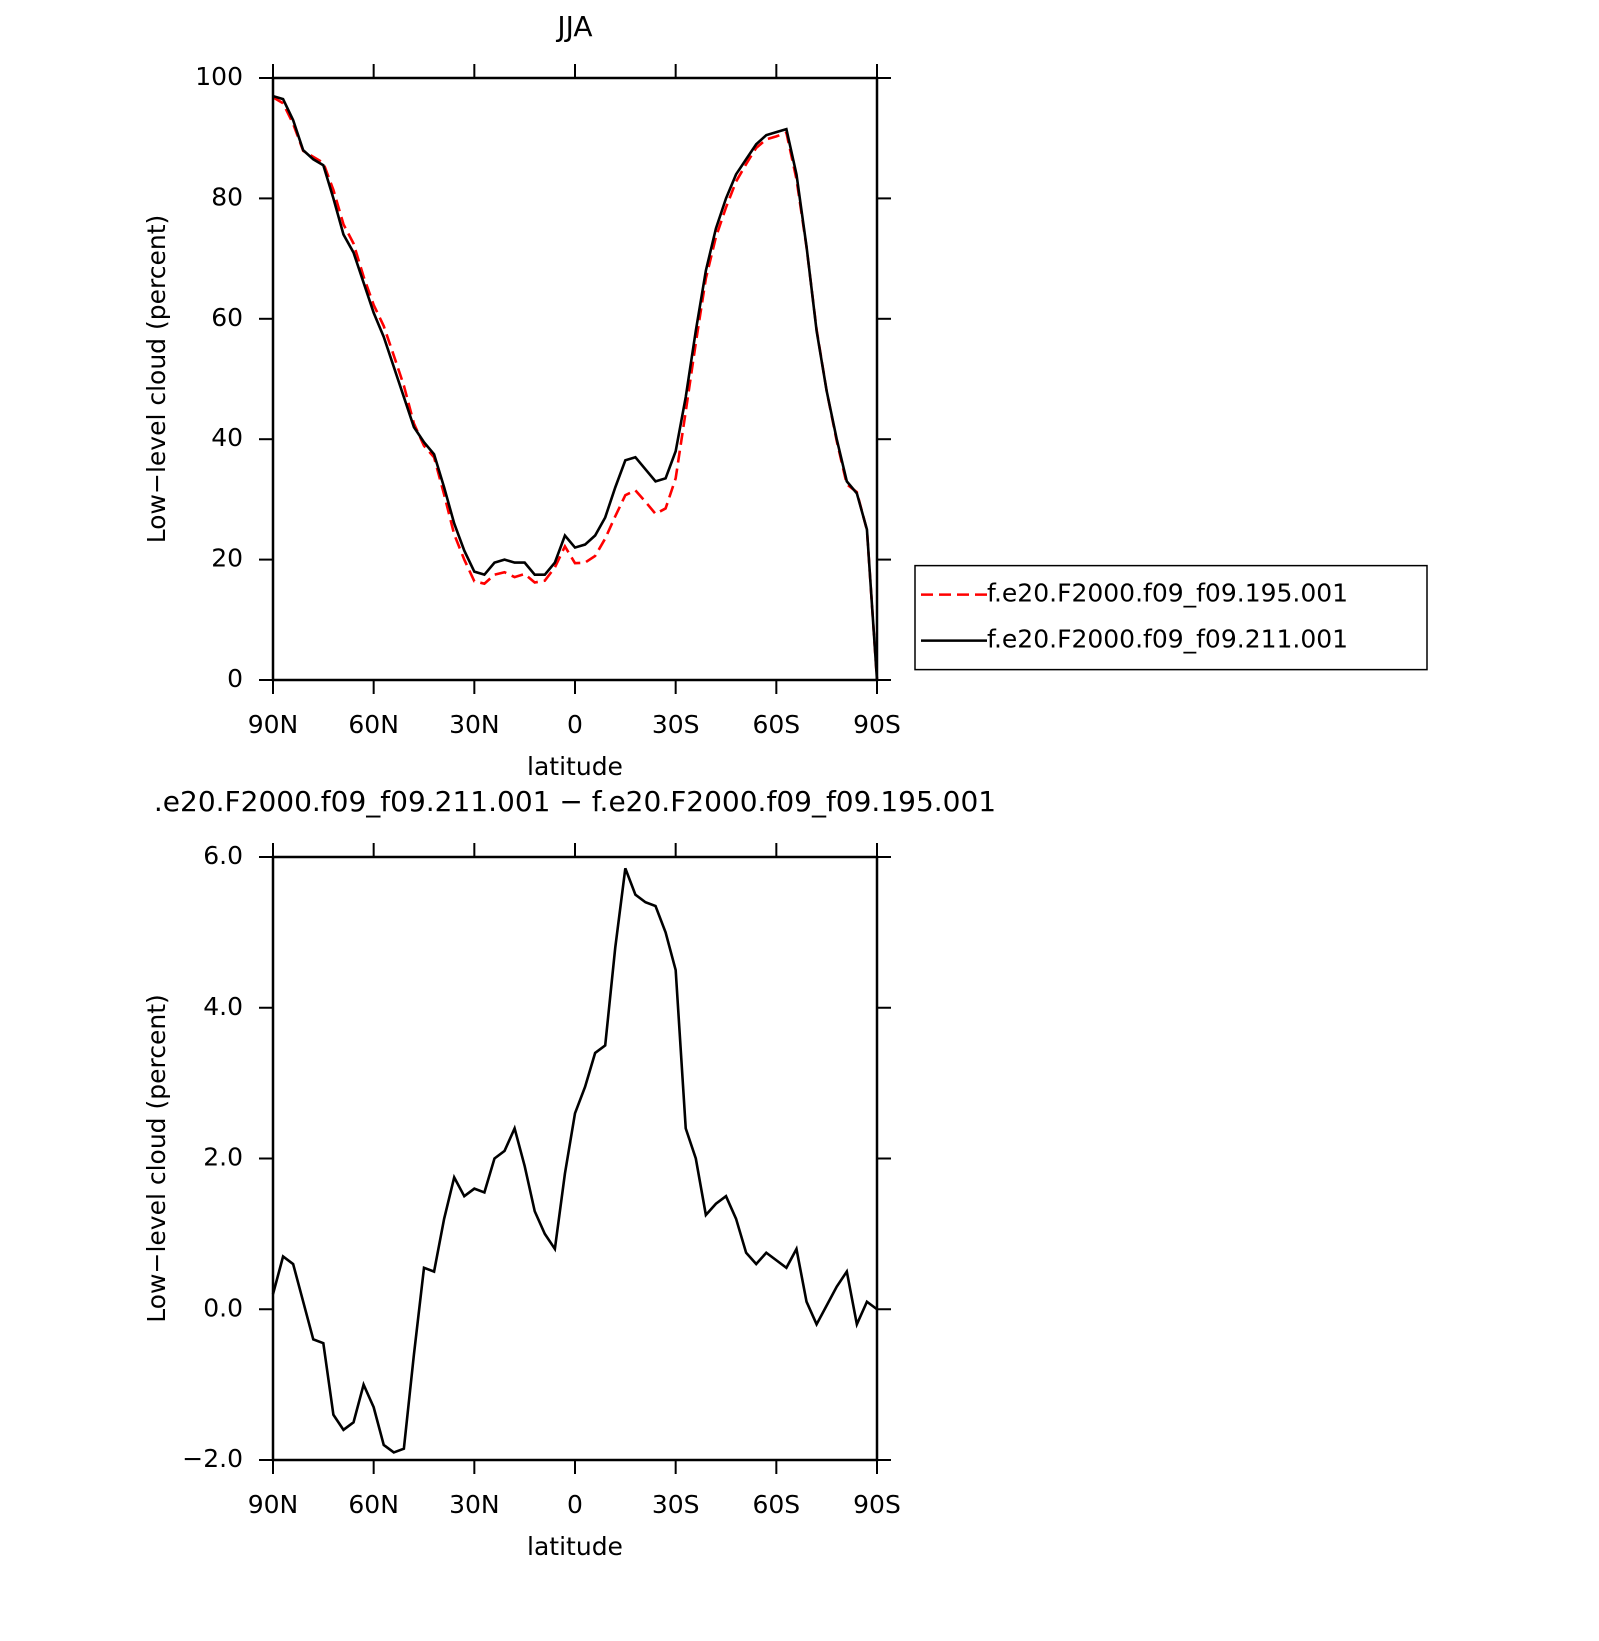  Describe the element at coordinates (1167, 593) in the screenshot. I see `legend-label: f.e20.F2000.f09_f09.195.001` at that location.